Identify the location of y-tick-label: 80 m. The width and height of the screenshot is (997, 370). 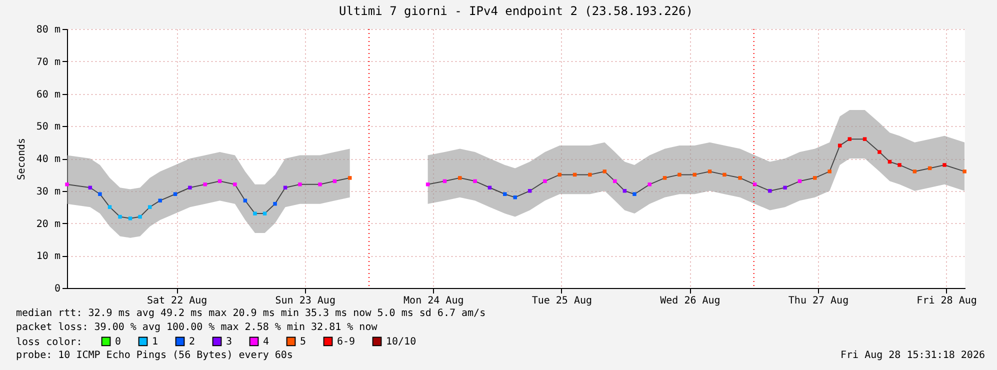
(48, 30).